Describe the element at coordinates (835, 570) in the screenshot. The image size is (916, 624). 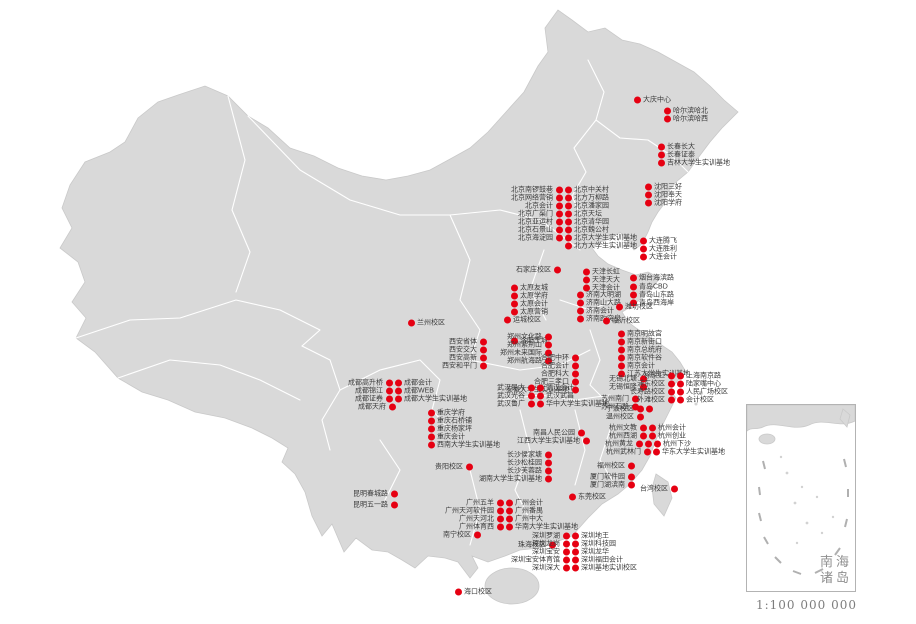
I see `south-china-sea-islands-label: 南海 诸岛` at that location.